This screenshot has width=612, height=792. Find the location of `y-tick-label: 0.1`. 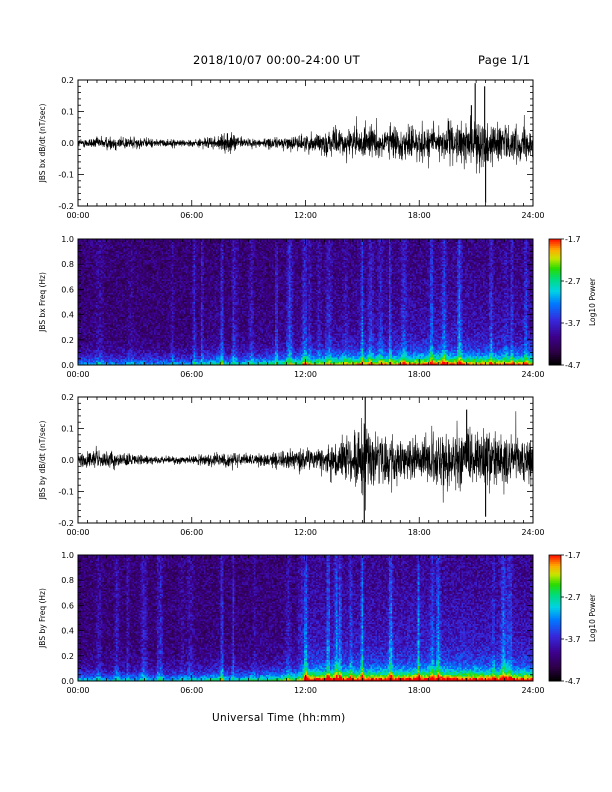

y-tick-label: 0.1 is located at coordinates (67, 112).